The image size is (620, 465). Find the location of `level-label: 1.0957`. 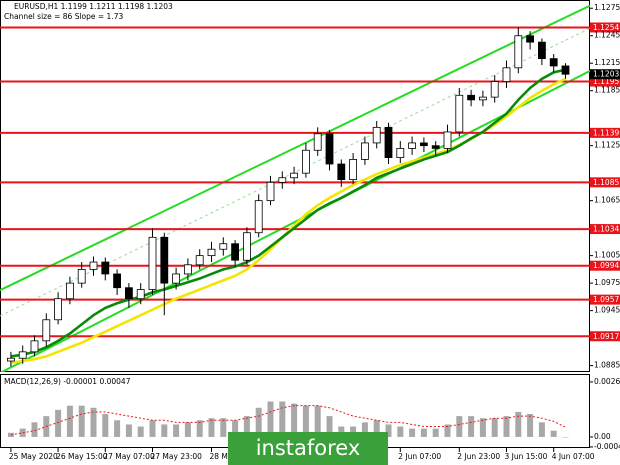

level-label: 1.0957 is located at coordinates (606, 299).